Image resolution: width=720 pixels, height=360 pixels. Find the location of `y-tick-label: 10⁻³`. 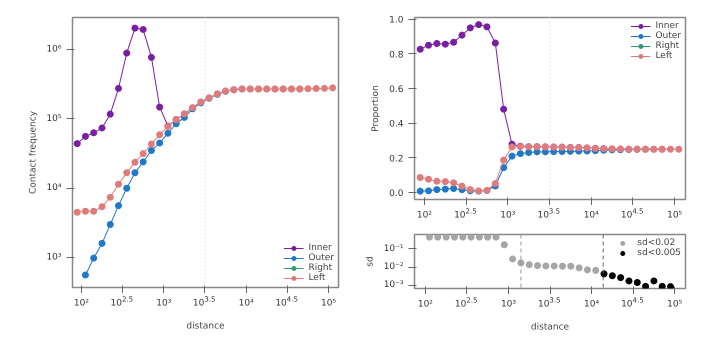

y-tick-label: 10⁻³ is located at coordinates (394, 285).